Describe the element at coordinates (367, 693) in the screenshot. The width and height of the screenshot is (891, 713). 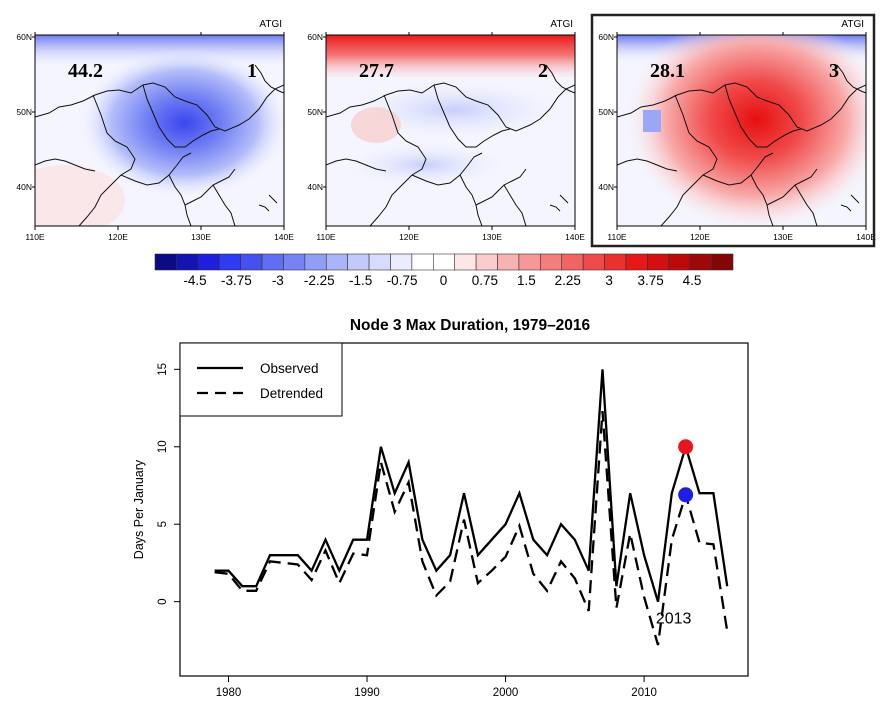
I see `x-tick-label: 1990` at that location.